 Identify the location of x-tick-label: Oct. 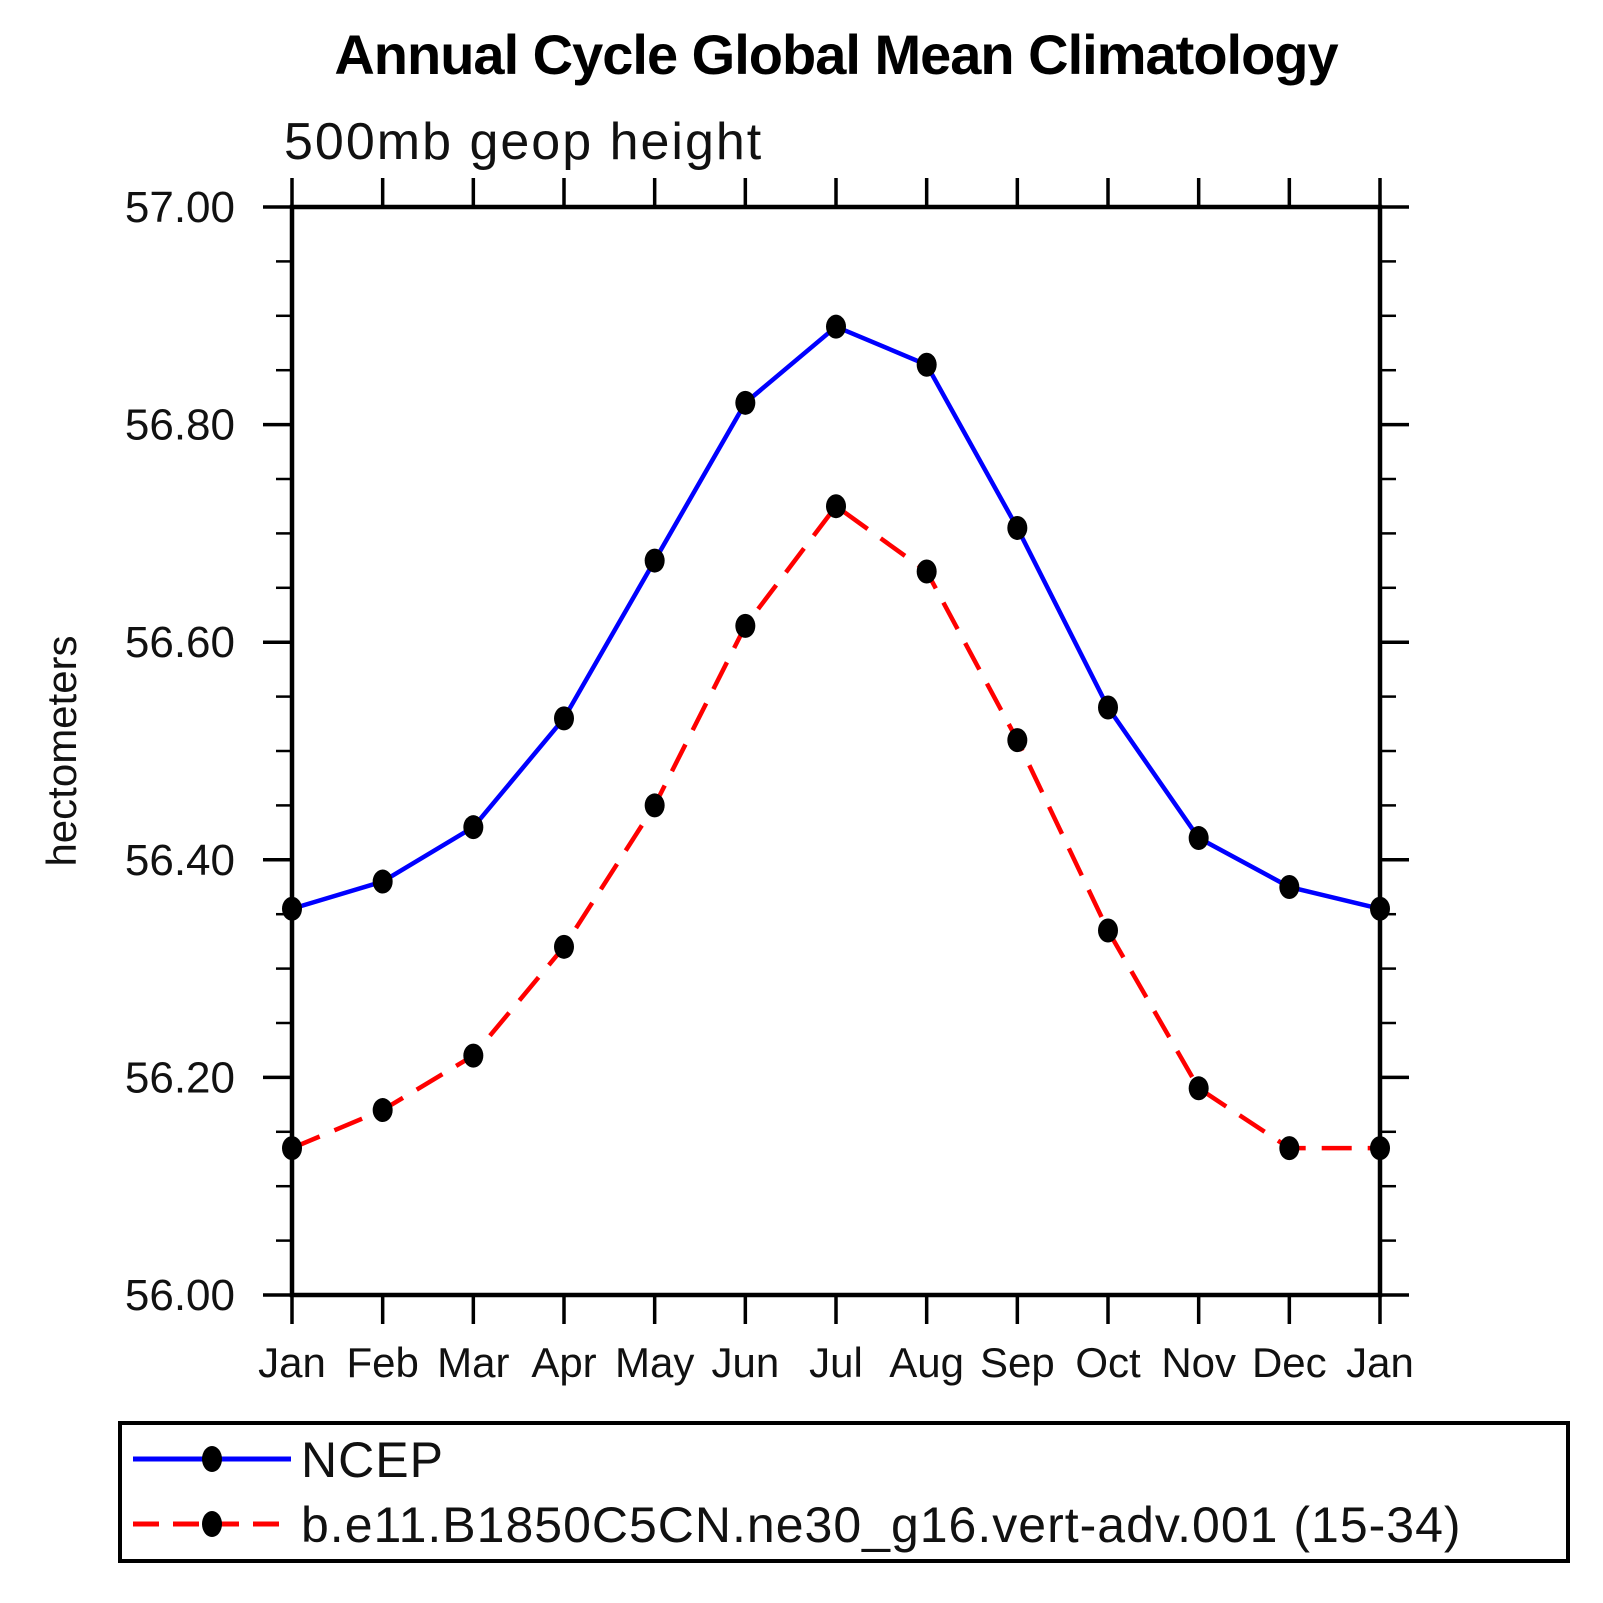
(1108, 1362).